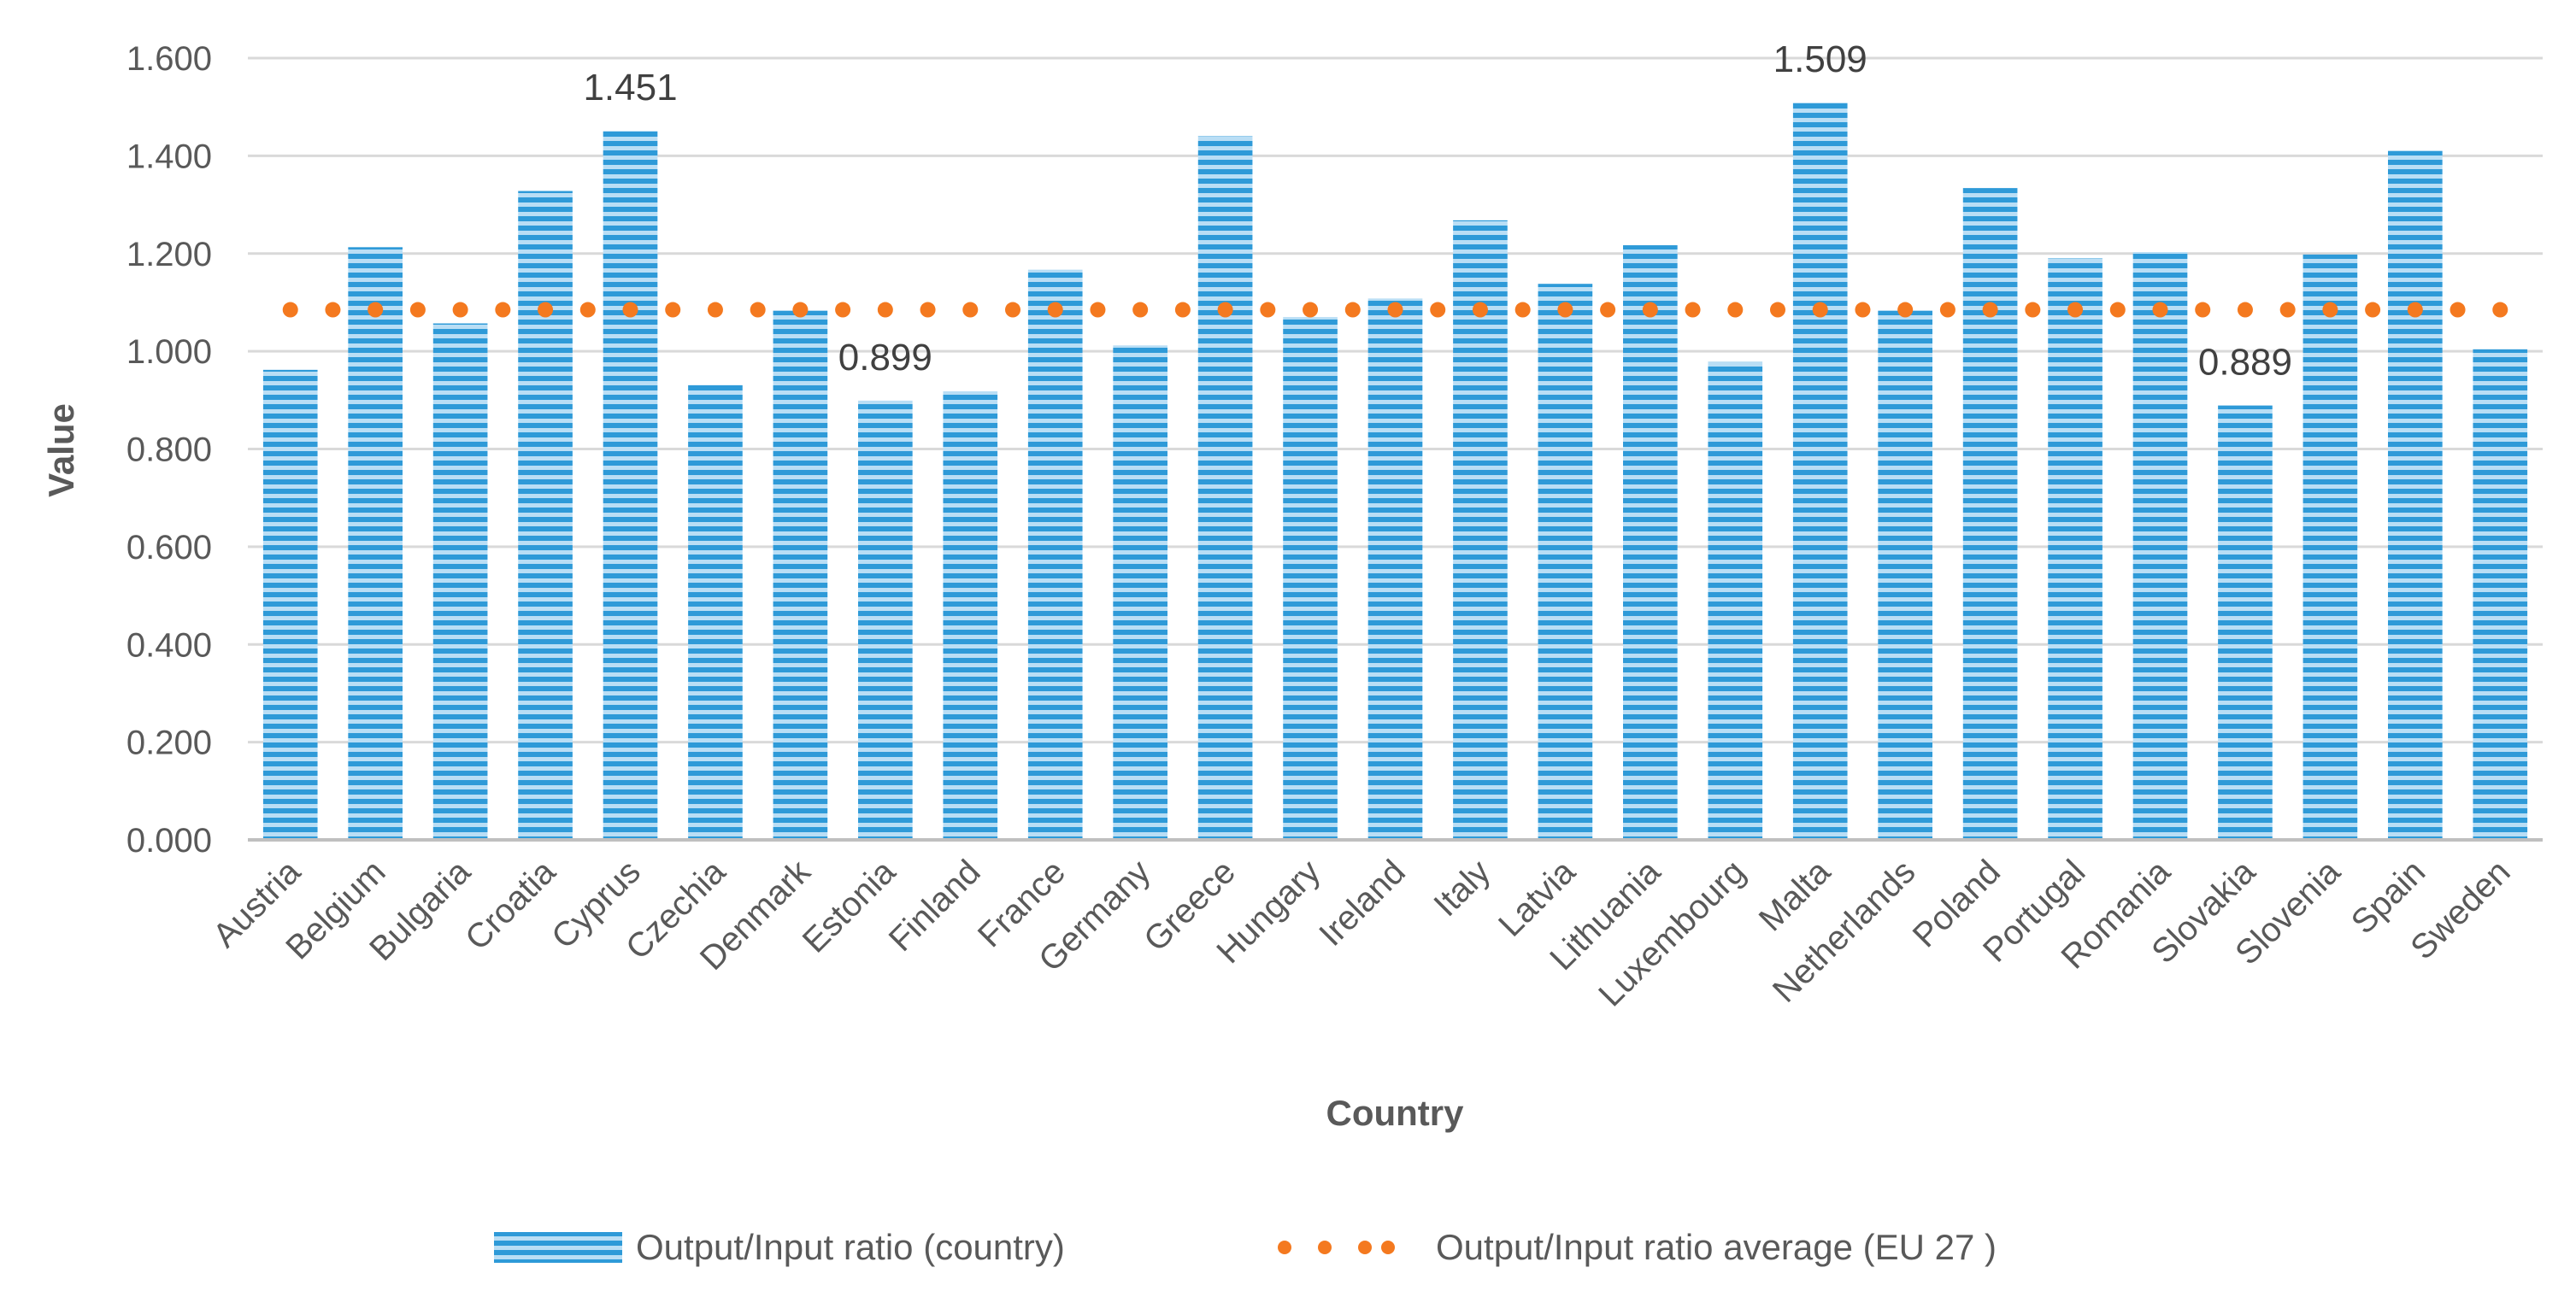  What do you see at coordinates (1565, 562) in the screenshot?
I see `bar-latvia` at bounding box center [1565, 562].